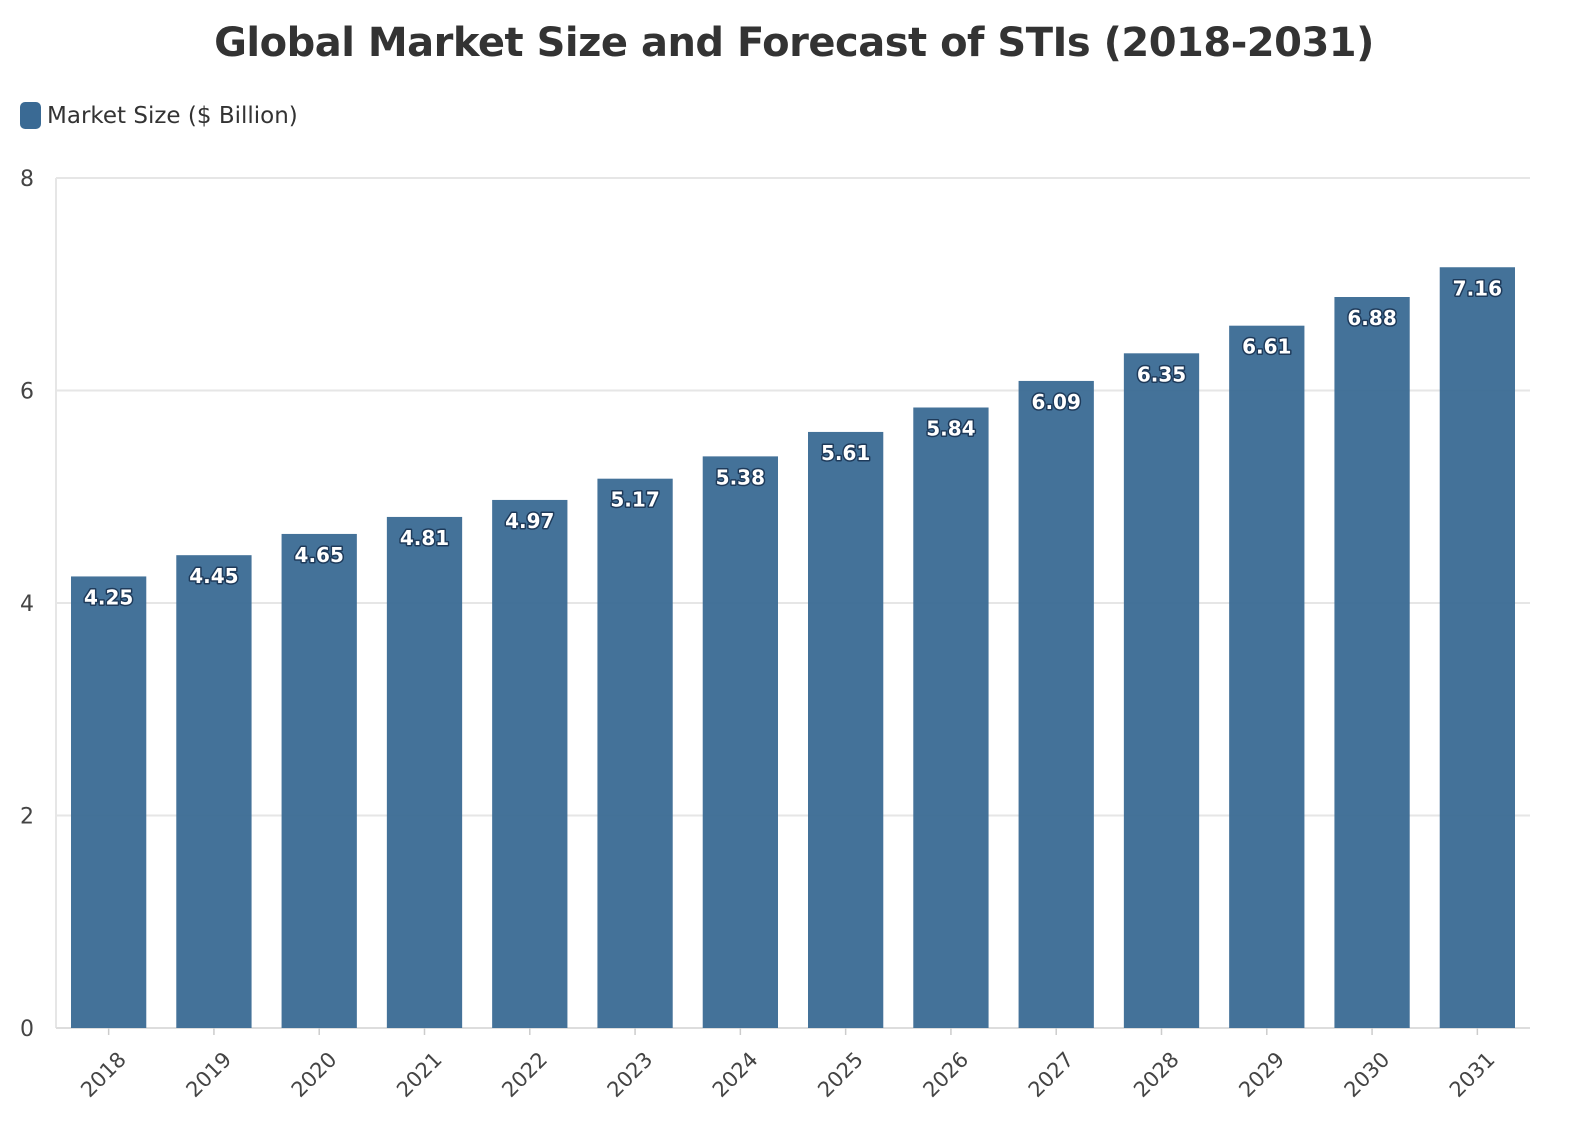 This screenshot has height=1146, width=1588. What do you see at coordinates (1367, 1074) in the screenshot?
I see `x-tick-label: 2030` at bounding box center [1367, 1074].